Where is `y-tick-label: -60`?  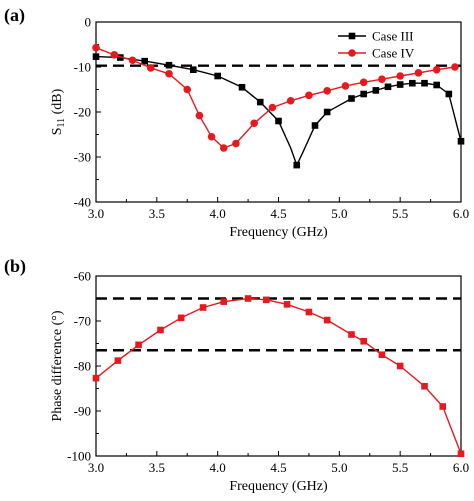 y-tick-label: -60 is located at coordinates (82, 276).